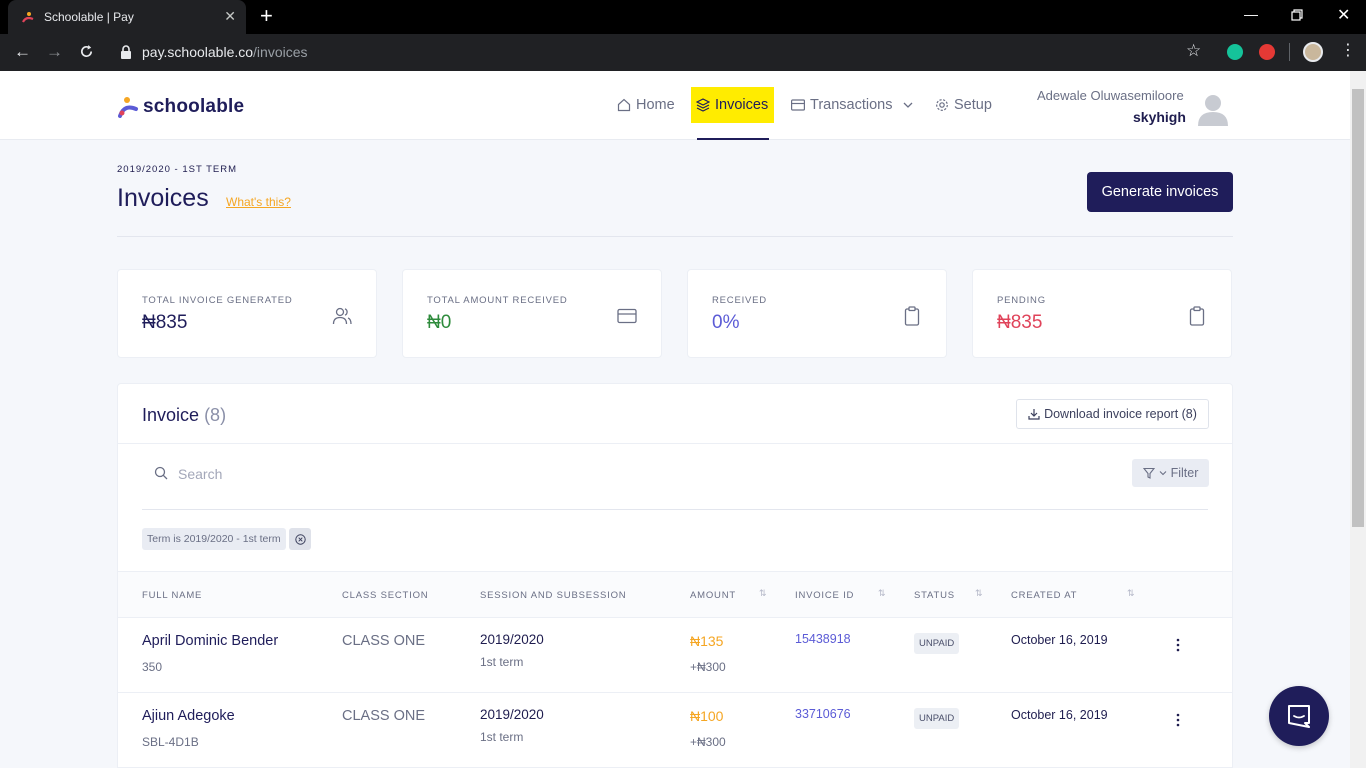 This screenshot has height=768, width=1366. What do you see at coordinates (163, 198) in the screenshot?
I see `page-title: Invoices` at bounding box center [163, 198].